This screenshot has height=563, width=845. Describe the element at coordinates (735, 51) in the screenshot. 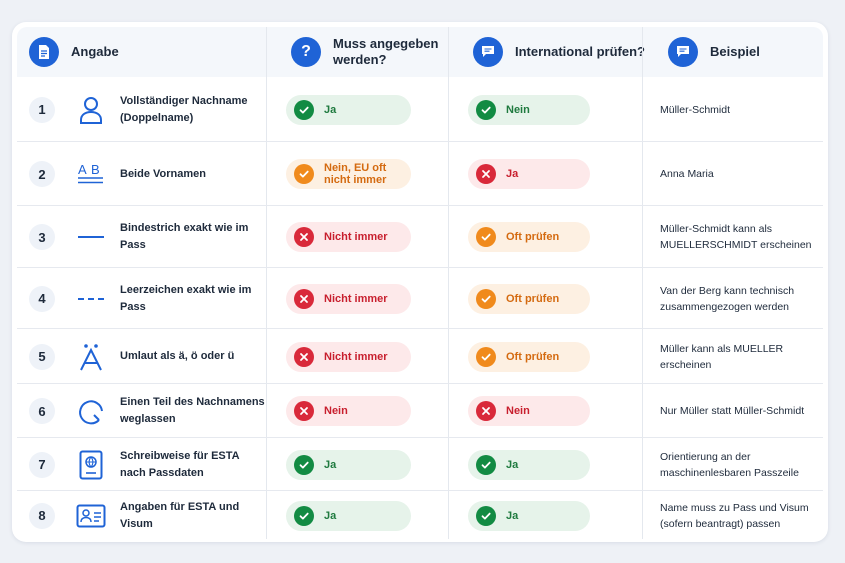

I see `header-label: Beispiel` at that location.